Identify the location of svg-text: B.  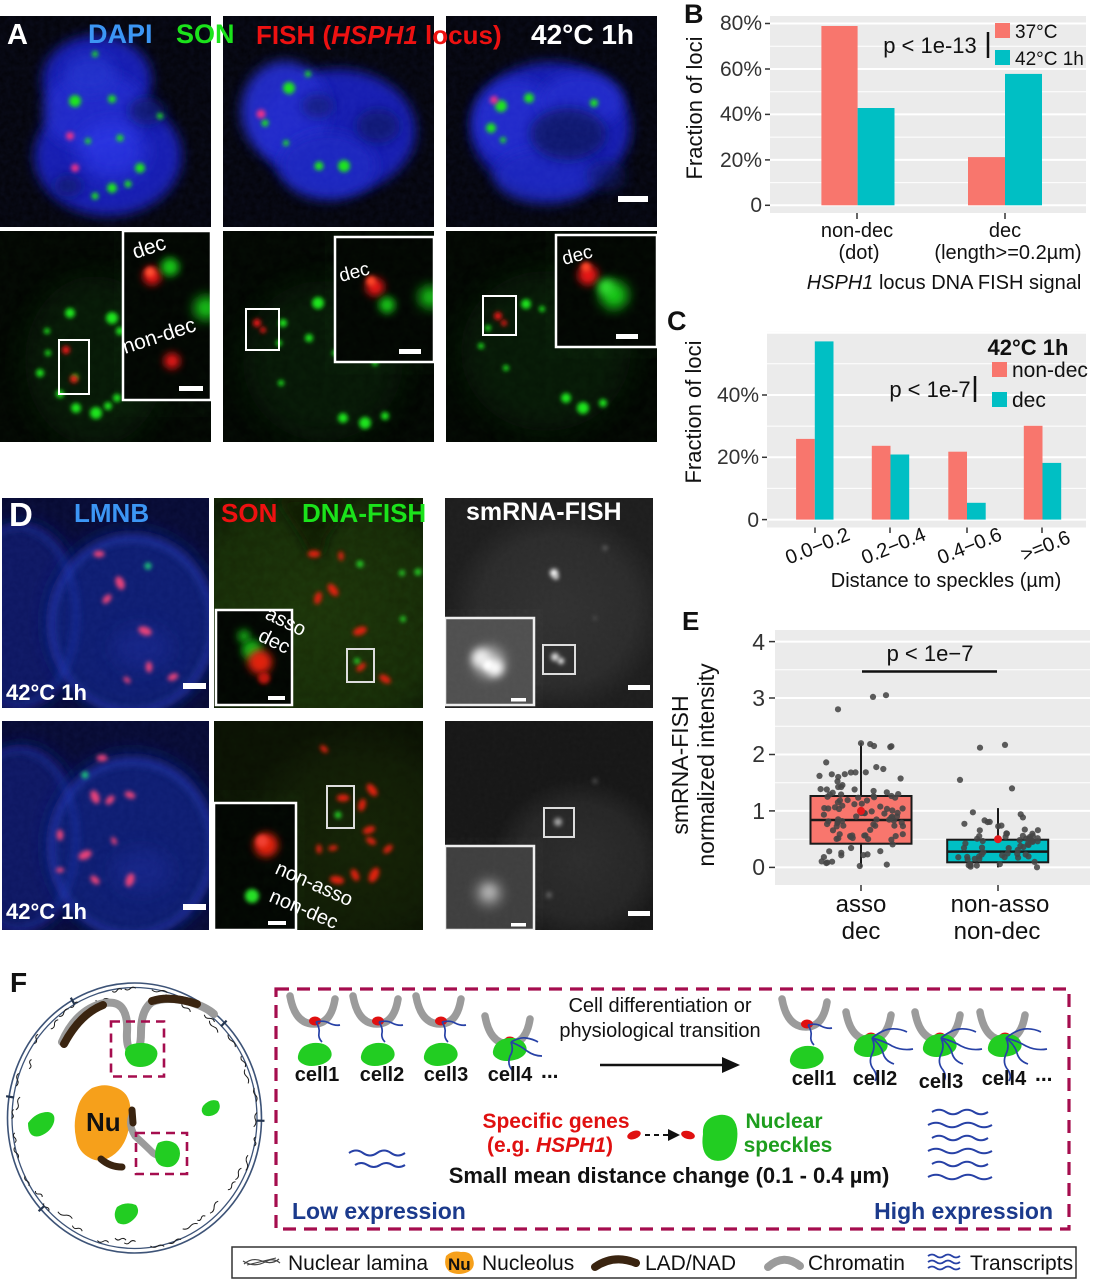
(694, 14).